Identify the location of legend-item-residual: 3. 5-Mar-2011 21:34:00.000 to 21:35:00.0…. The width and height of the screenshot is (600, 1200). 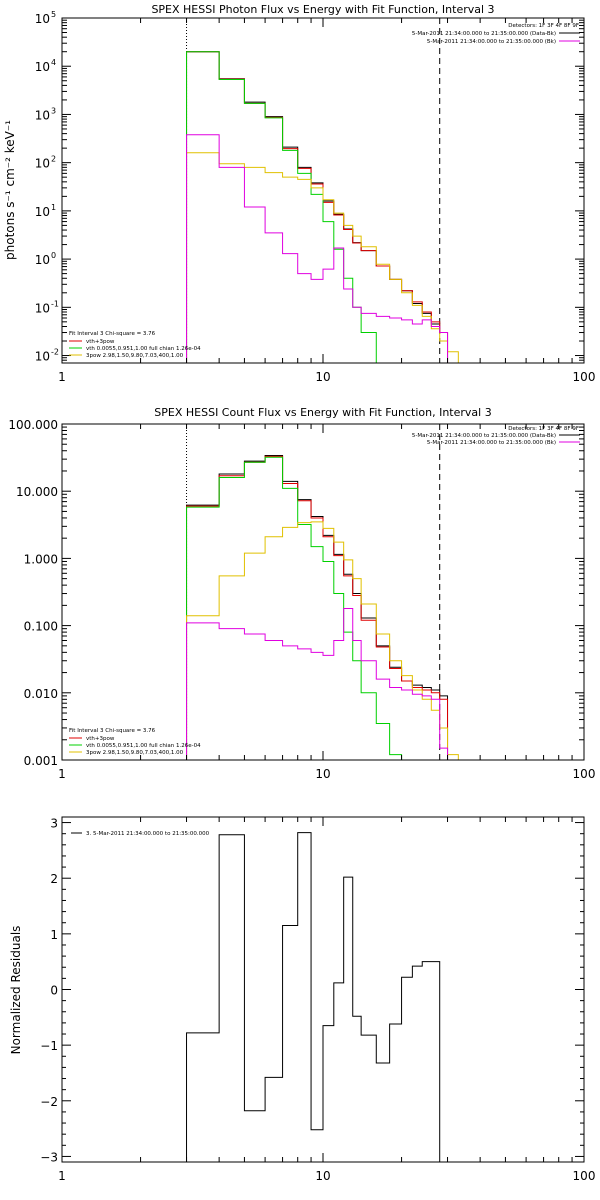
(148, 834).